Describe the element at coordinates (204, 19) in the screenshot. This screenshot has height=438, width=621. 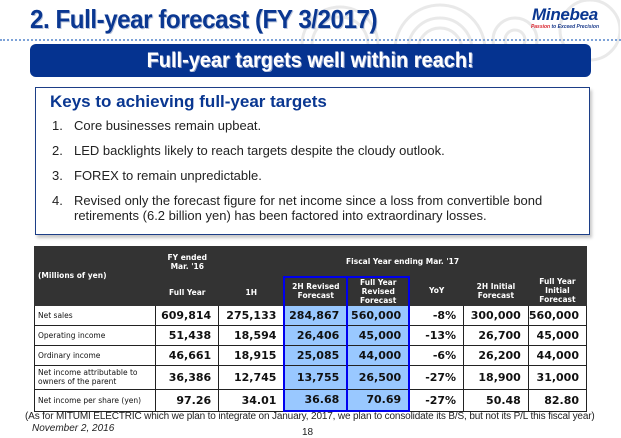
I see `page-title: 2. Full-year forecast (FY 3/2017)` at that location.